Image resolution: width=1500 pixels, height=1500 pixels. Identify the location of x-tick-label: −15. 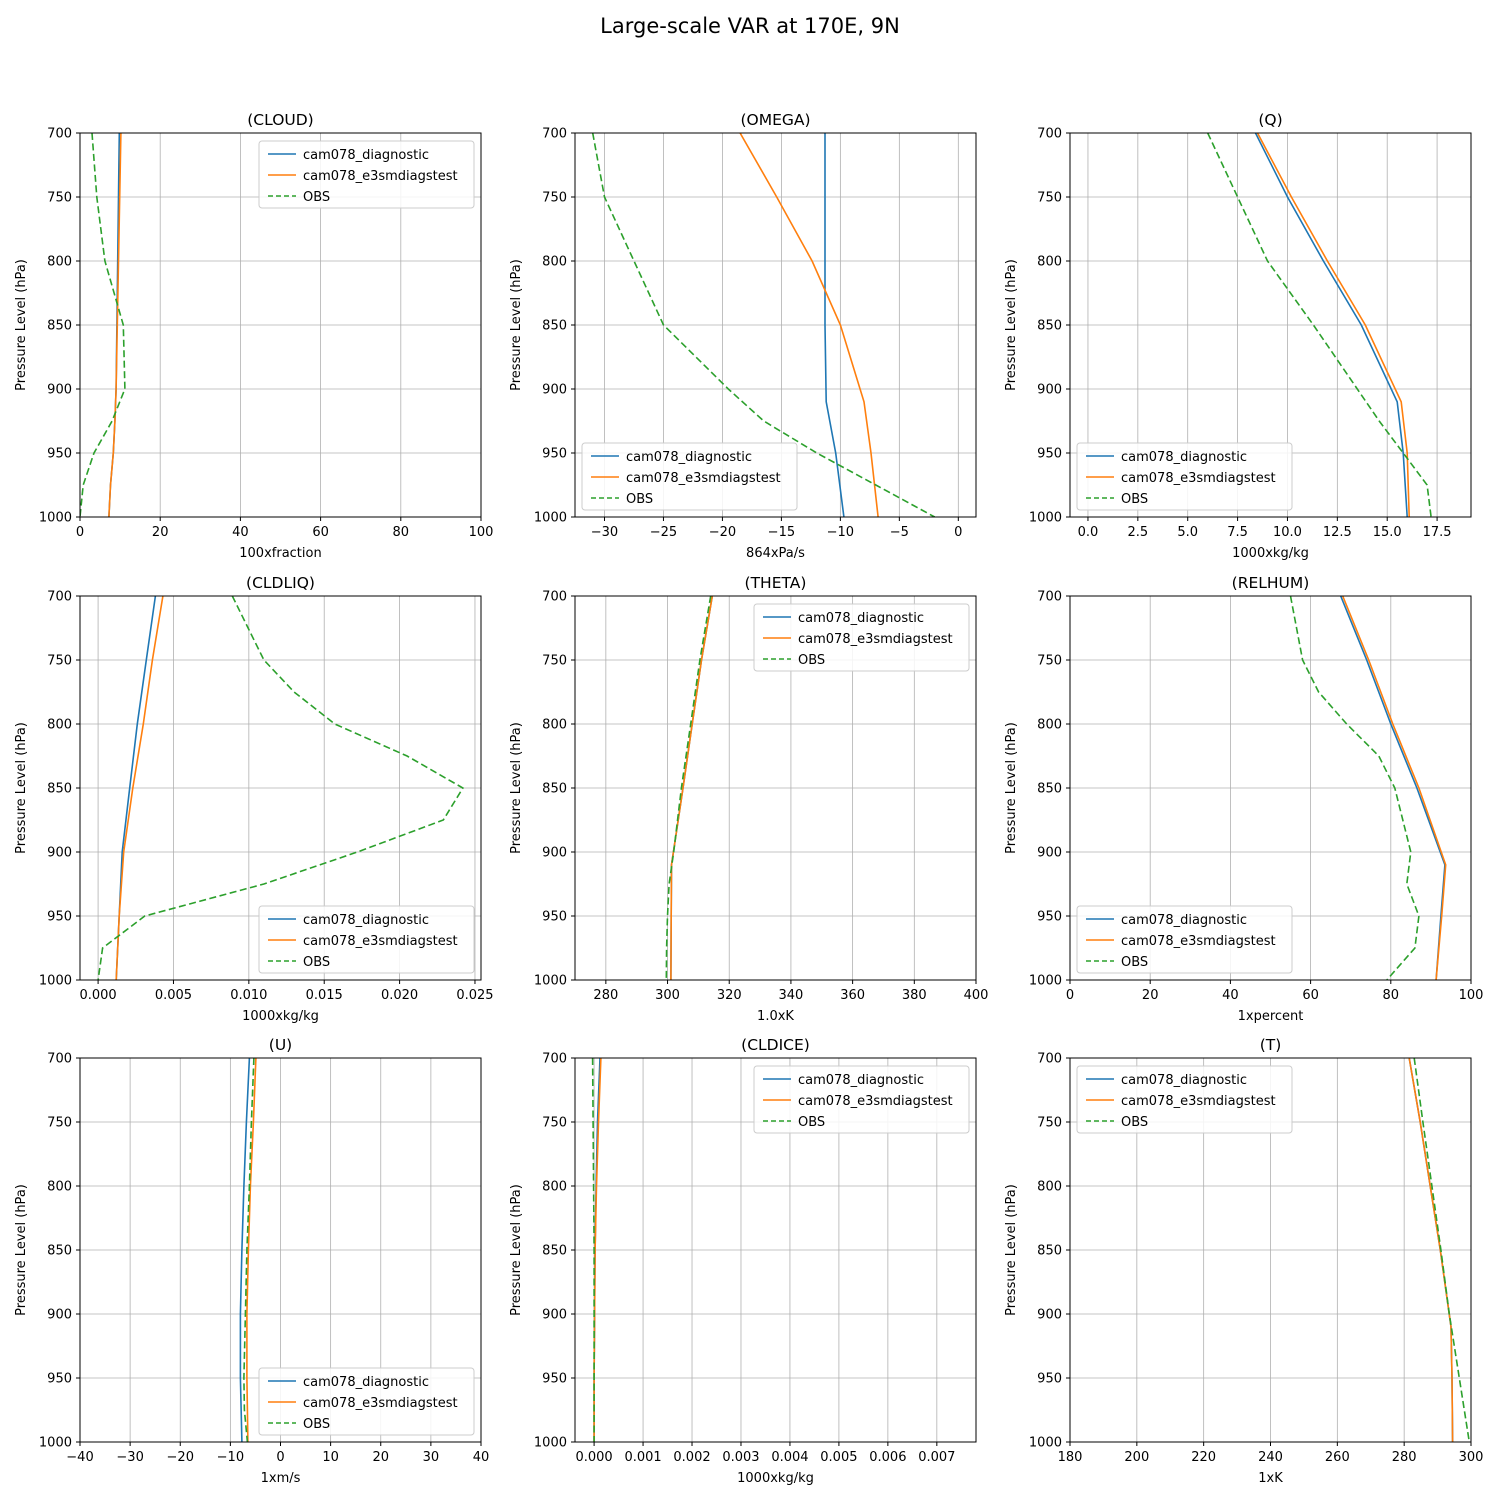
(781, 532).